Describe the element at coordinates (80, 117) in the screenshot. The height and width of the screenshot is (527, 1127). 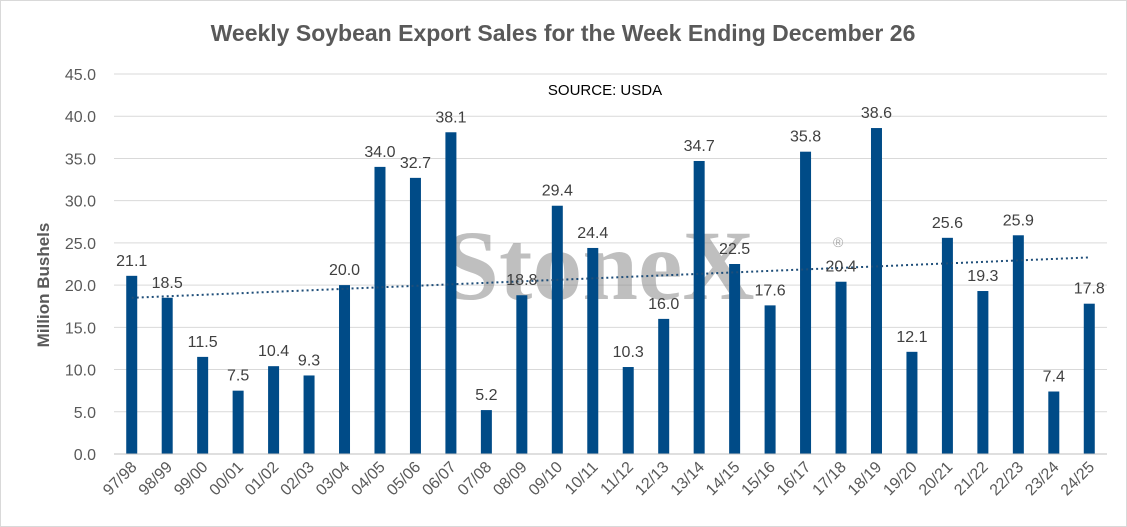
I see `y-tick-label: 40.0` at that location.